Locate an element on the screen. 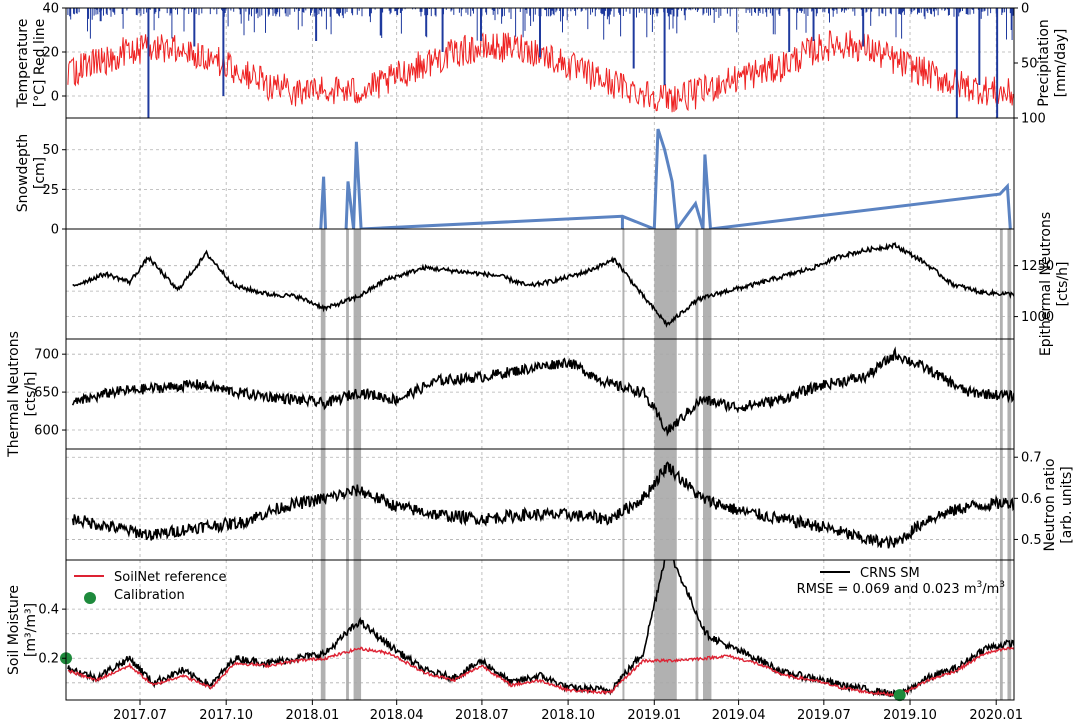  snow-ytick-label-0: 0 is located at coordinates (55, 230).